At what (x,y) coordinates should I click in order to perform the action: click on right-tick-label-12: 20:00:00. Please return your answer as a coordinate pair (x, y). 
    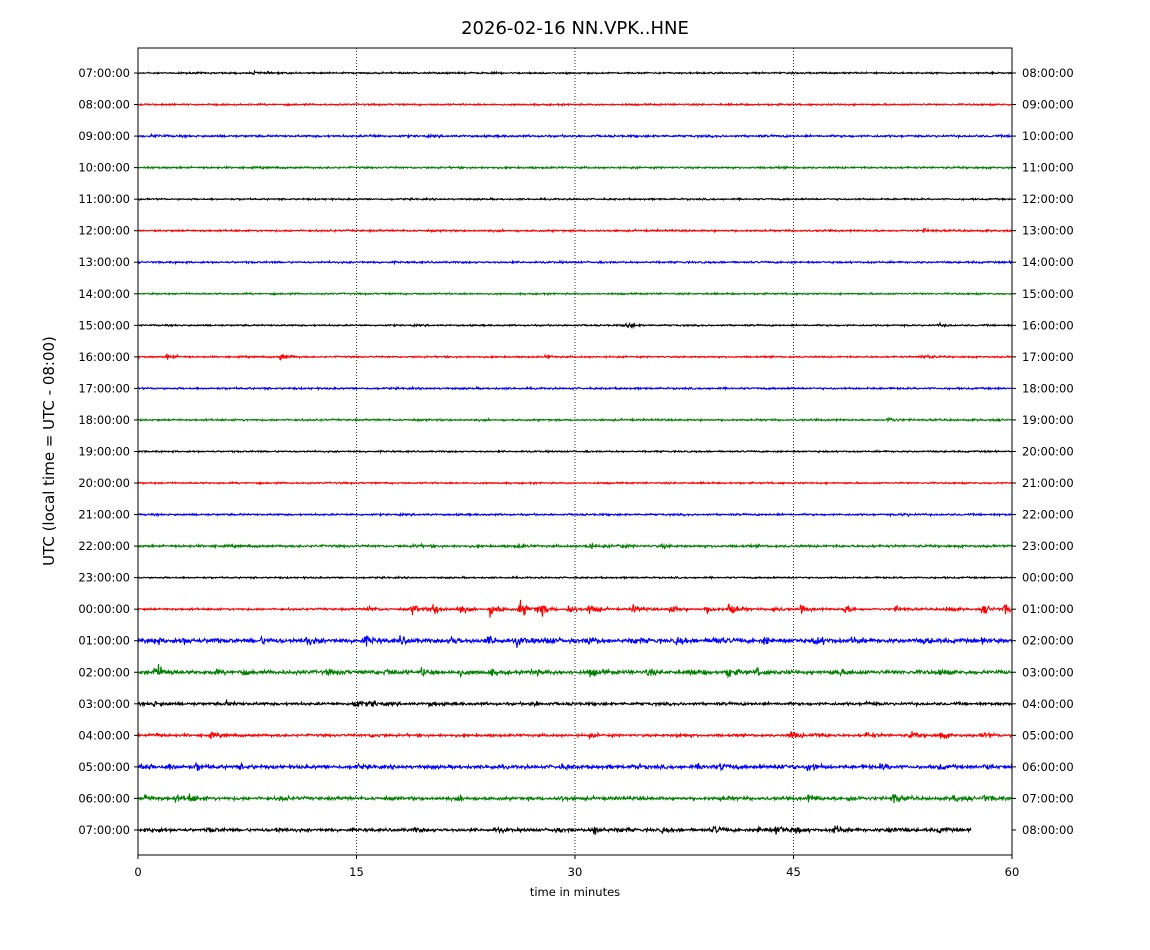
    Looking at the image, I should click on (1048, 451).